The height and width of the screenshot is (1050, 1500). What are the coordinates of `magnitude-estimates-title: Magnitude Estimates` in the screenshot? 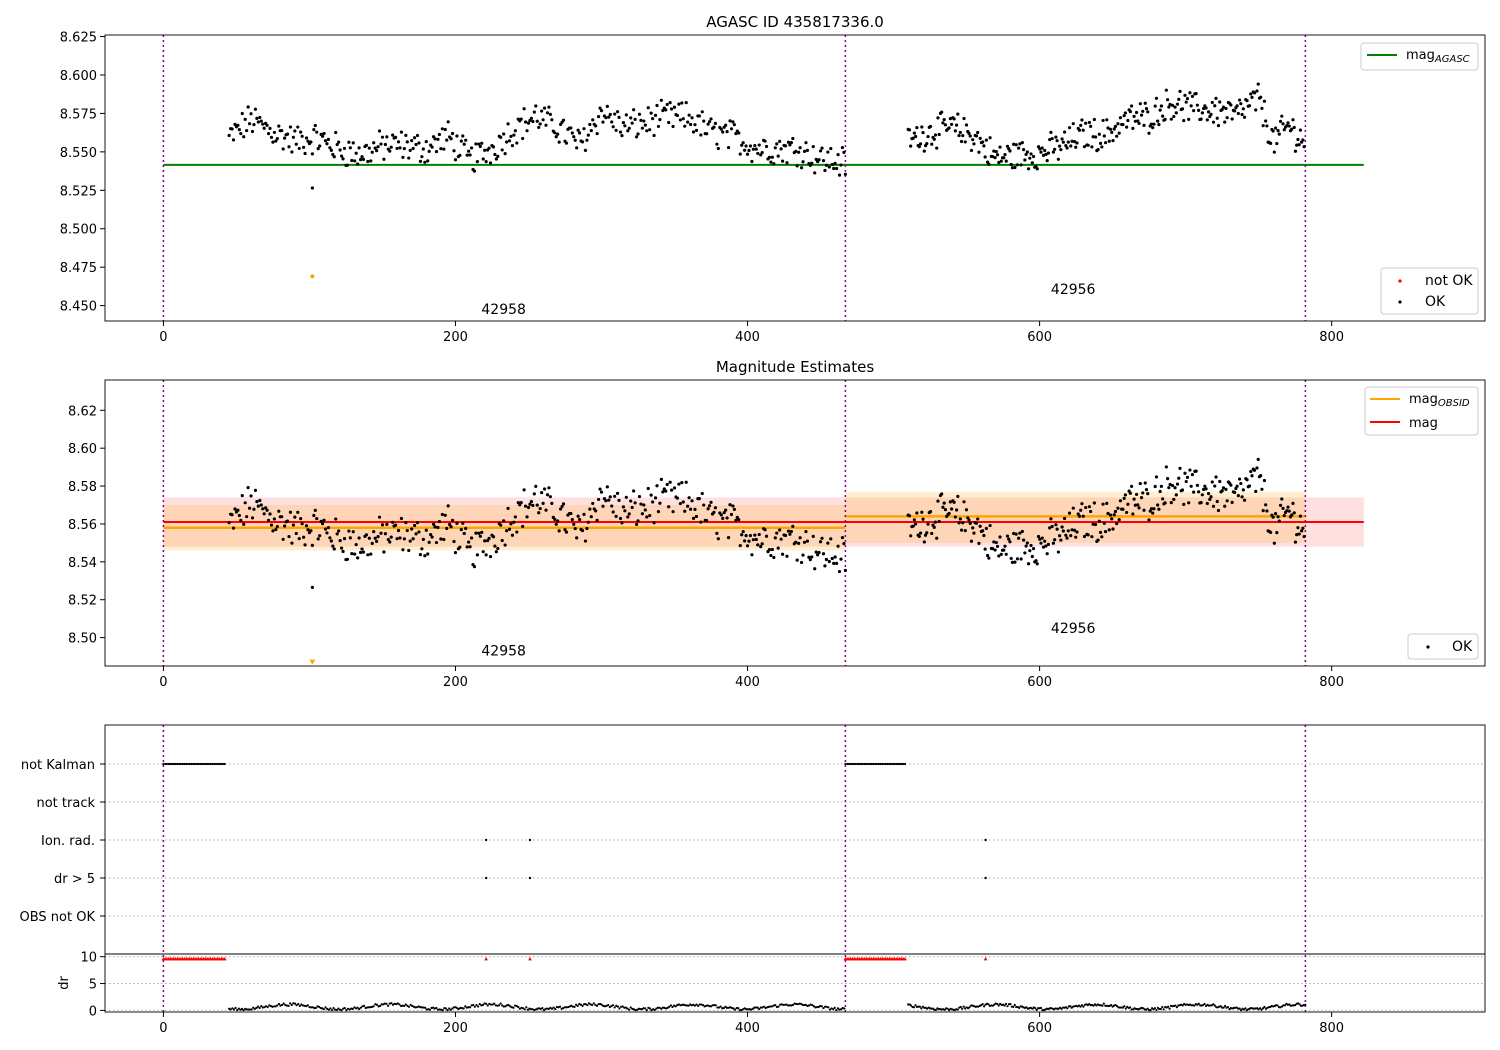 It's located at (795, 367).